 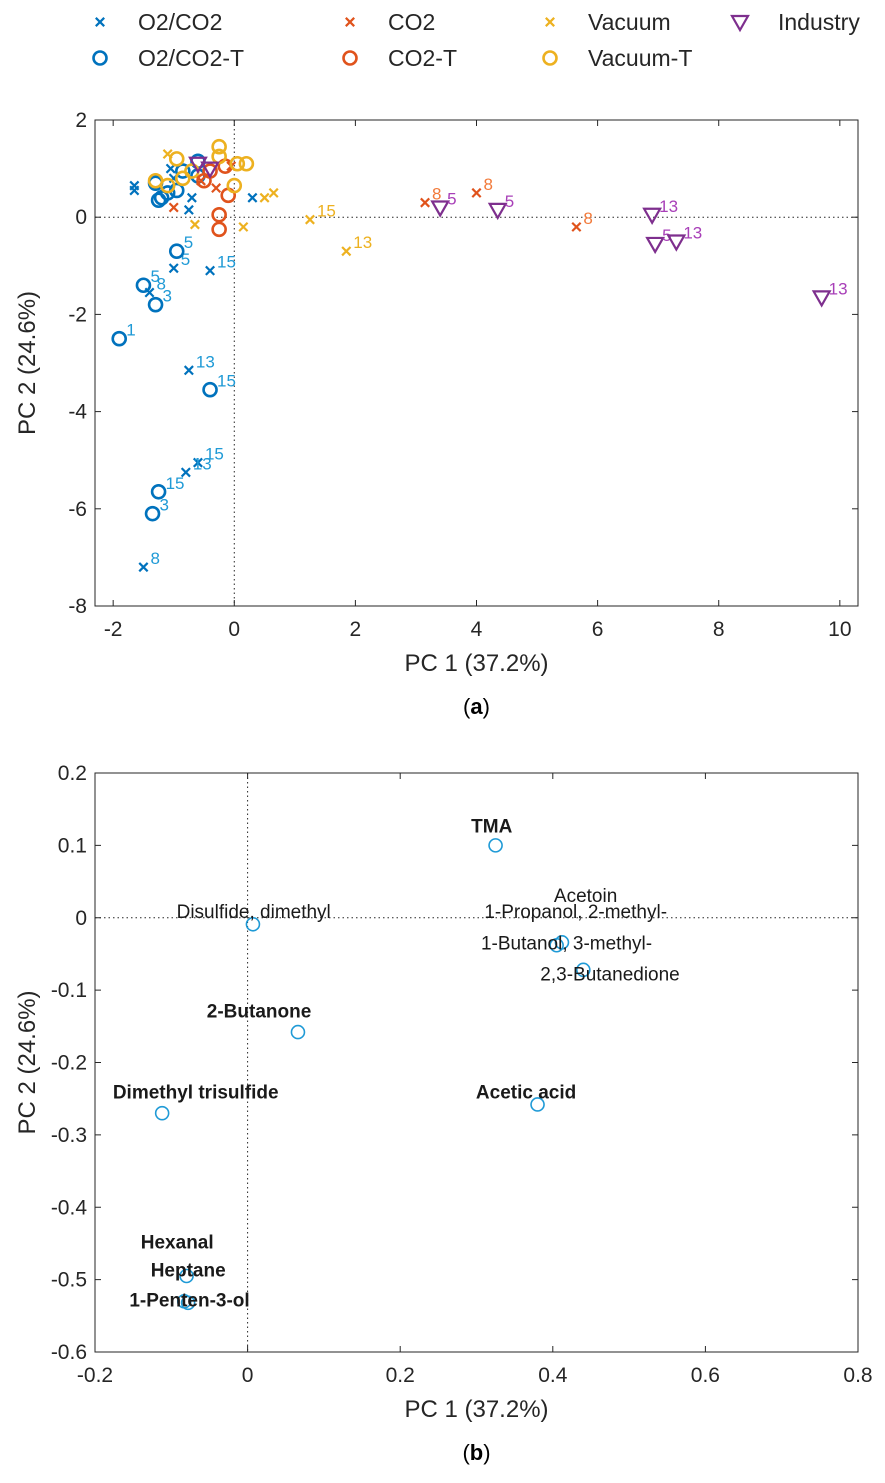 I want to click on legend-label: CO2, so click(x=411, y=22).